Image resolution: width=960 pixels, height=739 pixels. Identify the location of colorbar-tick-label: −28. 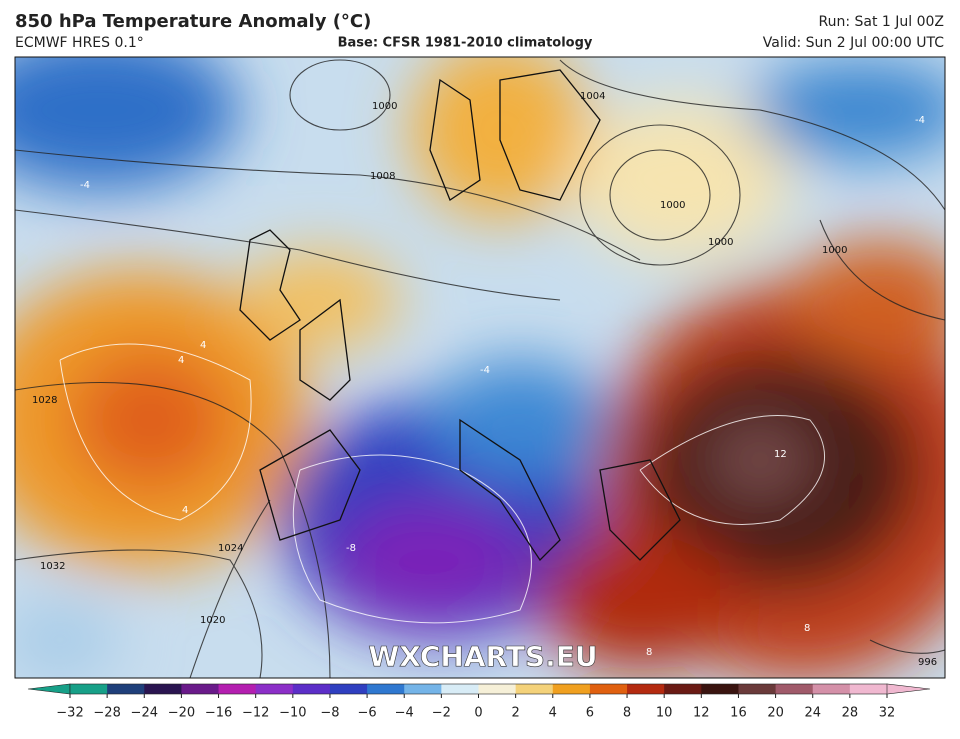
(106, 713).